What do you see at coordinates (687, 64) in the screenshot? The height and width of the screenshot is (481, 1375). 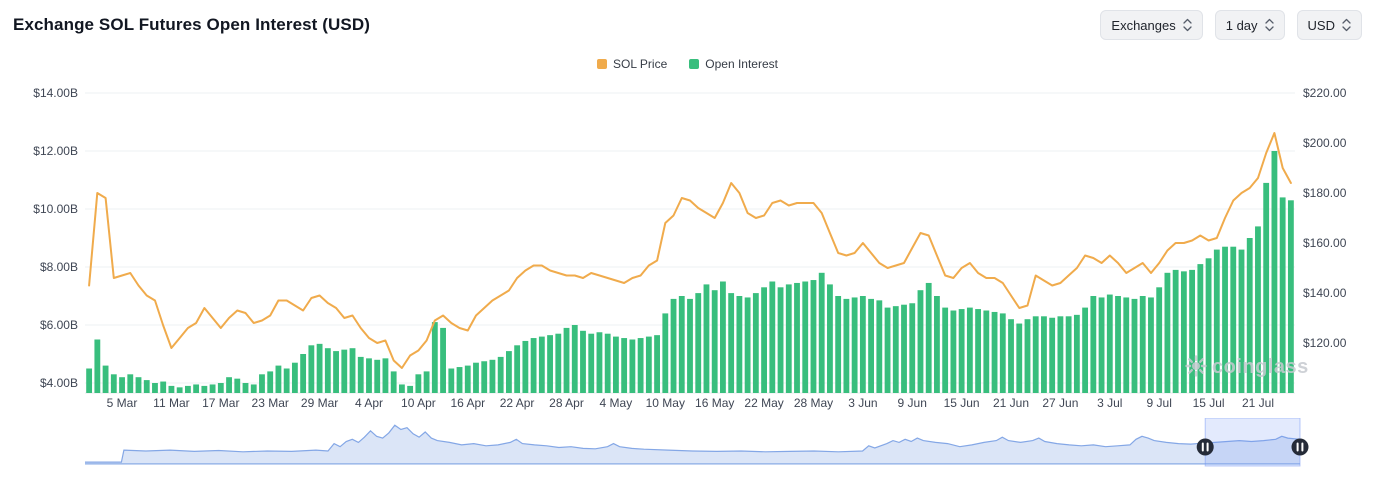 I see `legend: SOL Price Open Interest` at bounding box center [687, 64].